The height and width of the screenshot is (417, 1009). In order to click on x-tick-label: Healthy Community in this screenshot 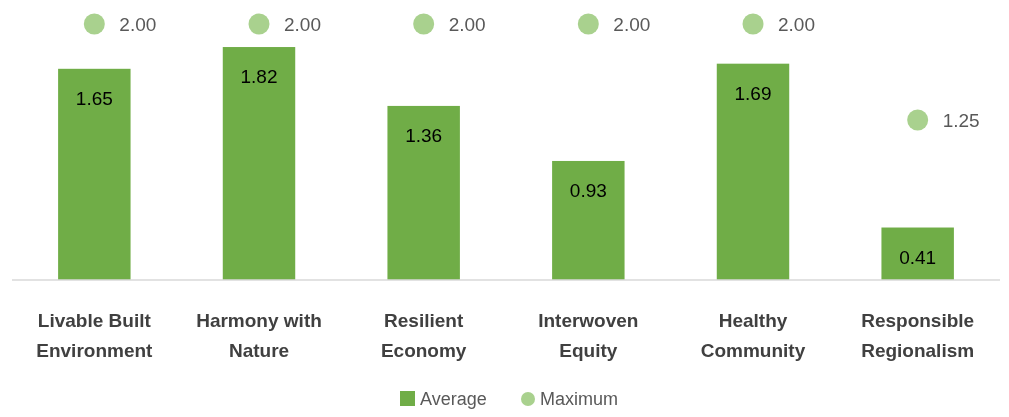, I will do `click(753, 335)`.